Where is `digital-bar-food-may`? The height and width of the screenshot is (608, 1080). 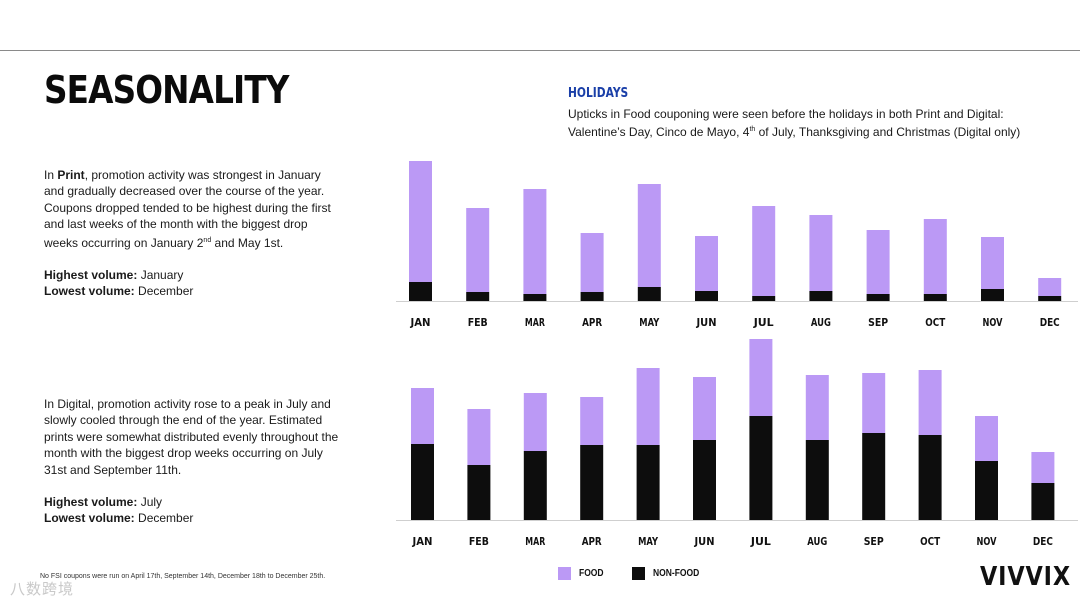 digital-bar-food-may is located at coordinates (648, 406).